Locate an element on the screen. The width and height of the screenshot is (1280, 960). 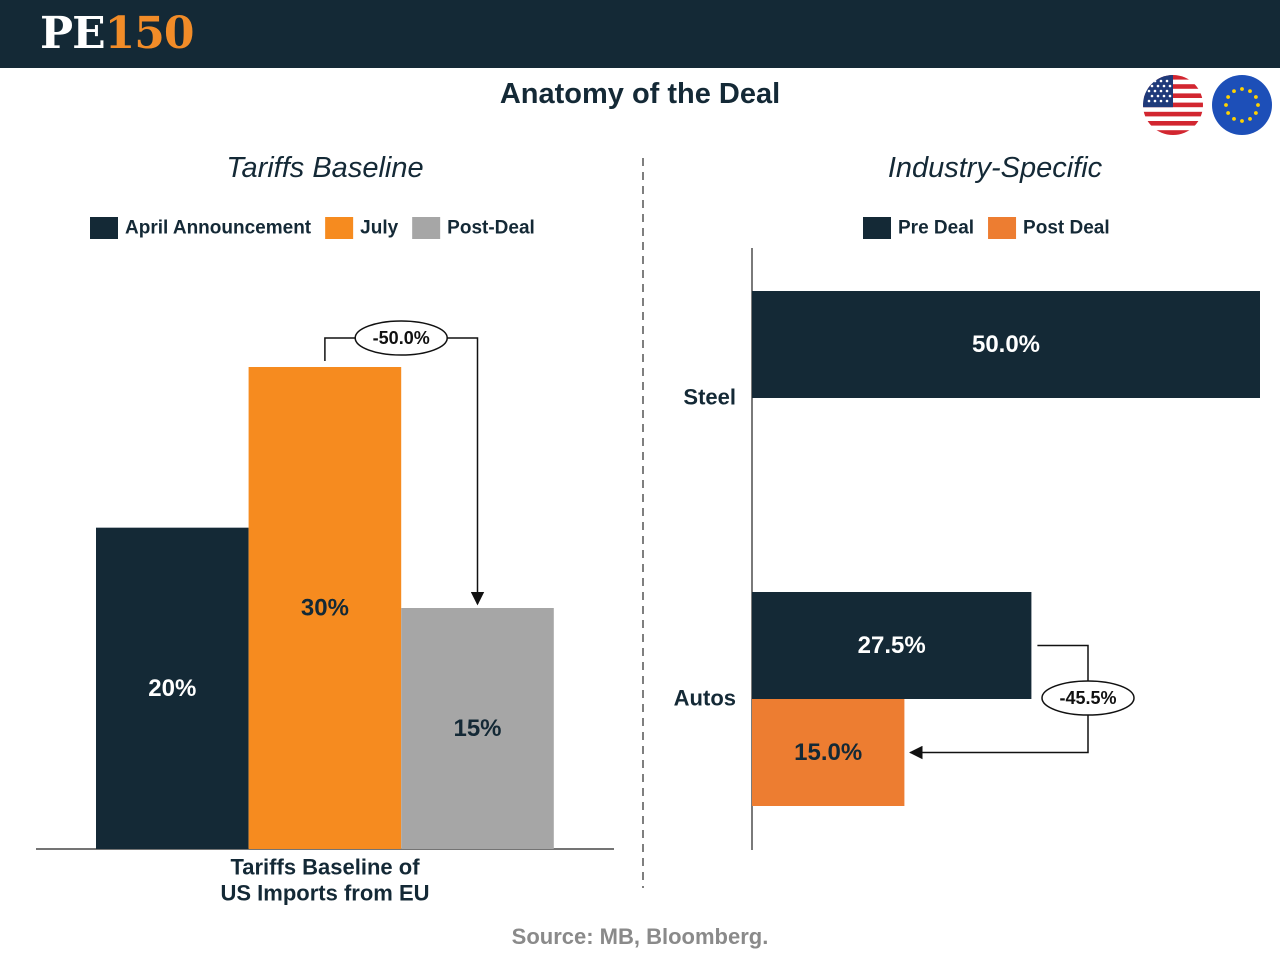
eu-flag-icon is located at coordinates (1242, 105).